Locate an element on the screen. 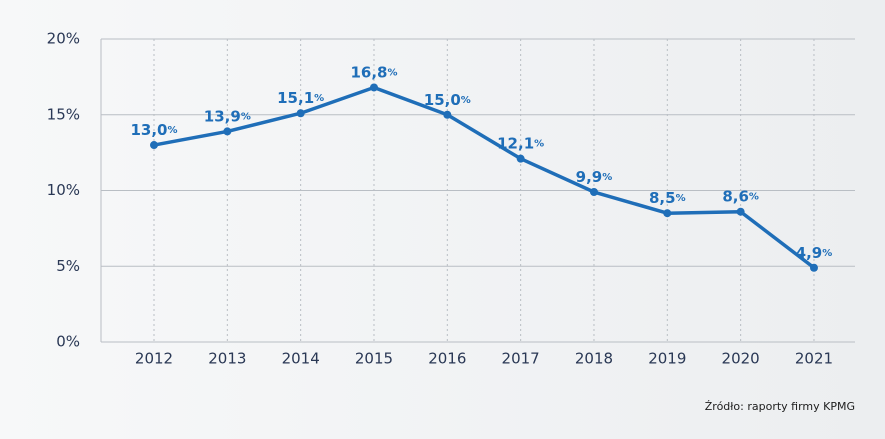 The image size is (885, 439). value-label: 13,9% is located at coordinates (227, 116).